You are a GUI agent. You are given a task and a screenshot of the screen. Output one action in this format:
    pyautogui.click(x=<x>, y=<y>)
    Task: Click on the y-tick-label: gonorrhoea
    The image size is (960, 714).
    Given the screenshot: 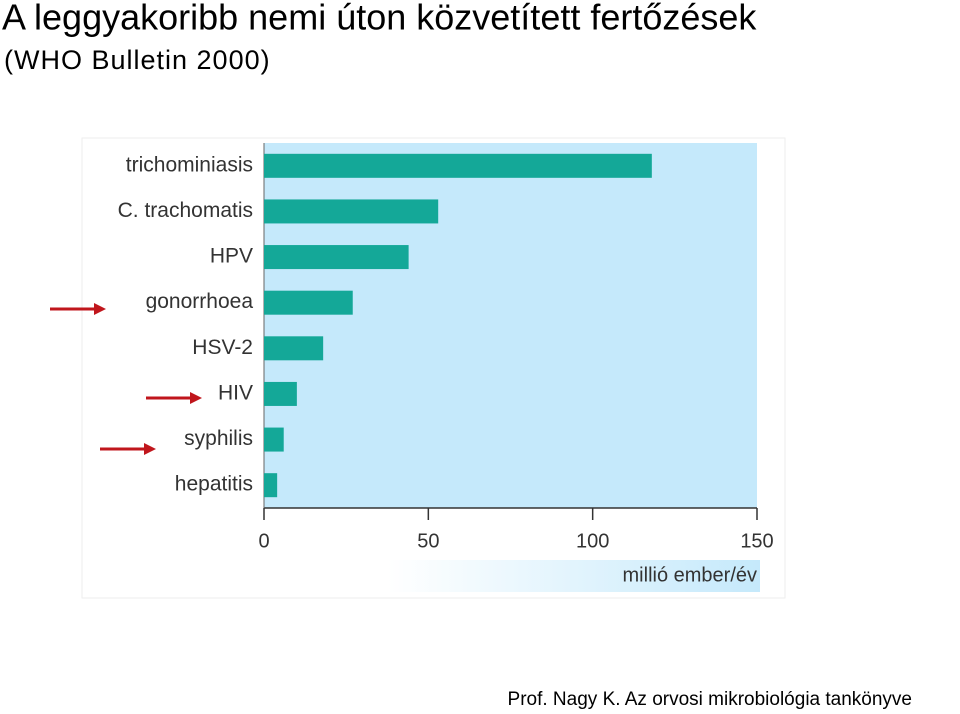 What is the action you would take?
    pyautogui.click(x=200, y=301)
    